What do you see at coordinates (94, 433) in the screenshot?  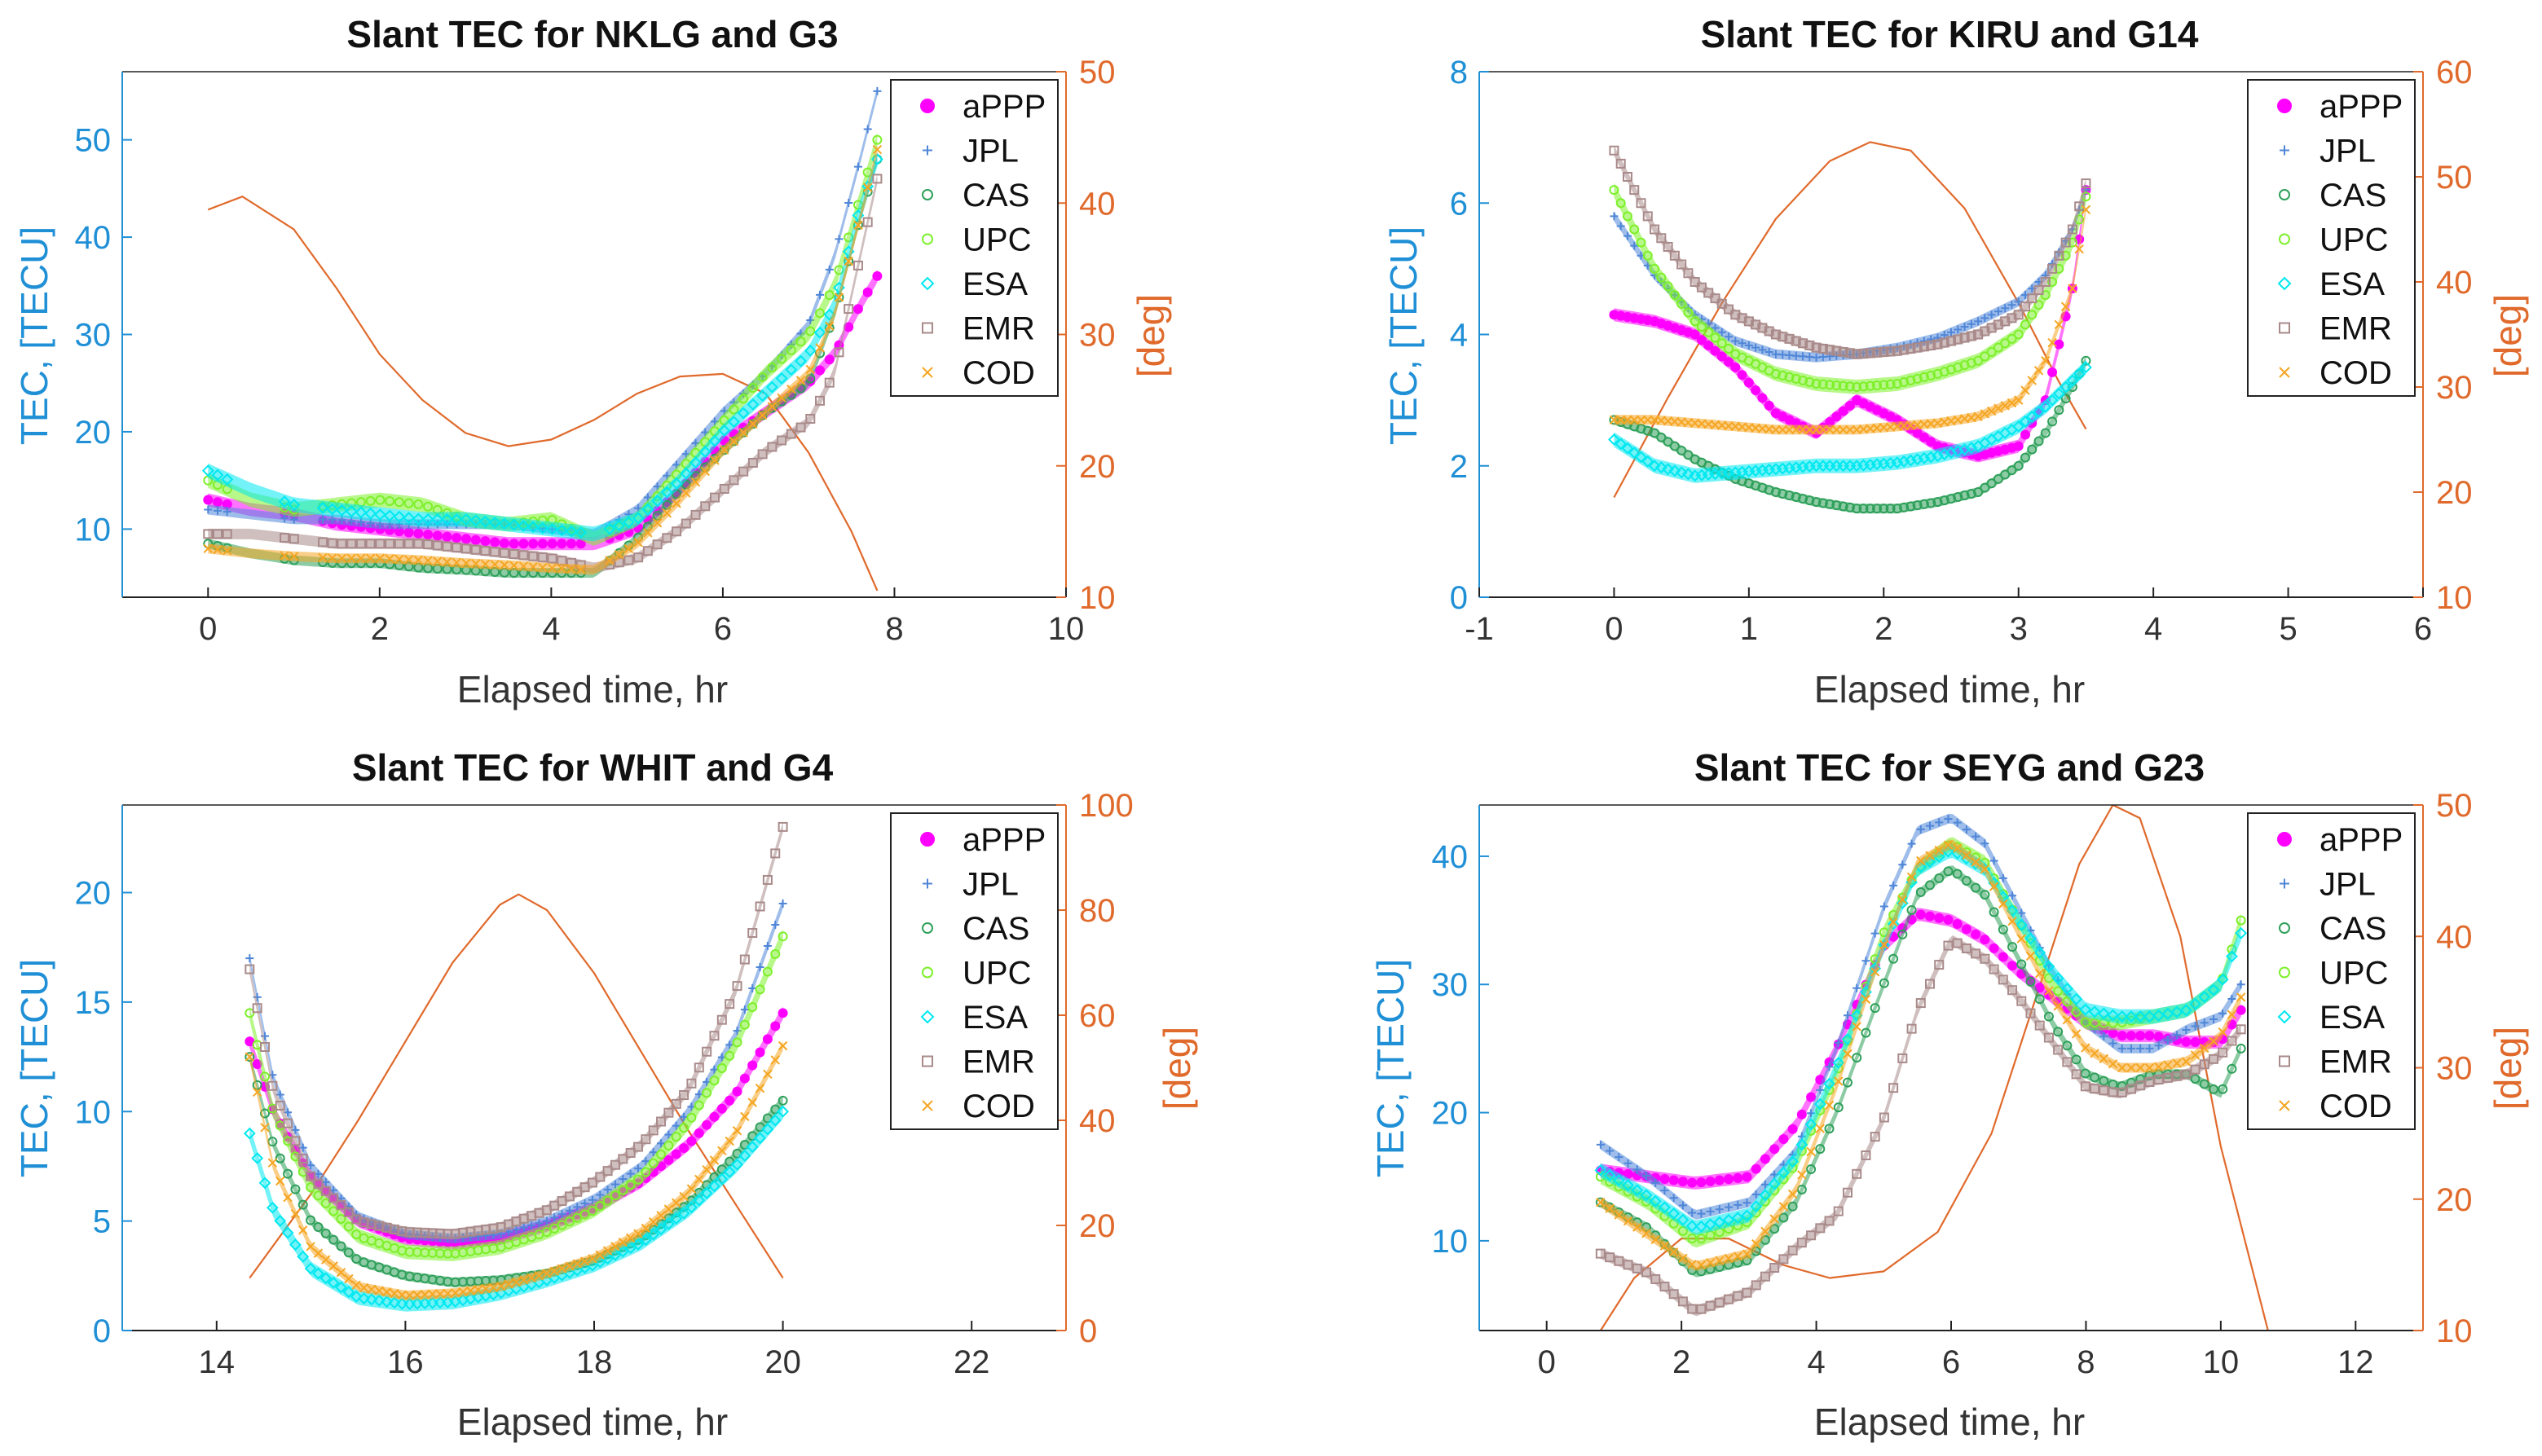 I see `y-tick-label: 20` at bounding box center [94, 433].